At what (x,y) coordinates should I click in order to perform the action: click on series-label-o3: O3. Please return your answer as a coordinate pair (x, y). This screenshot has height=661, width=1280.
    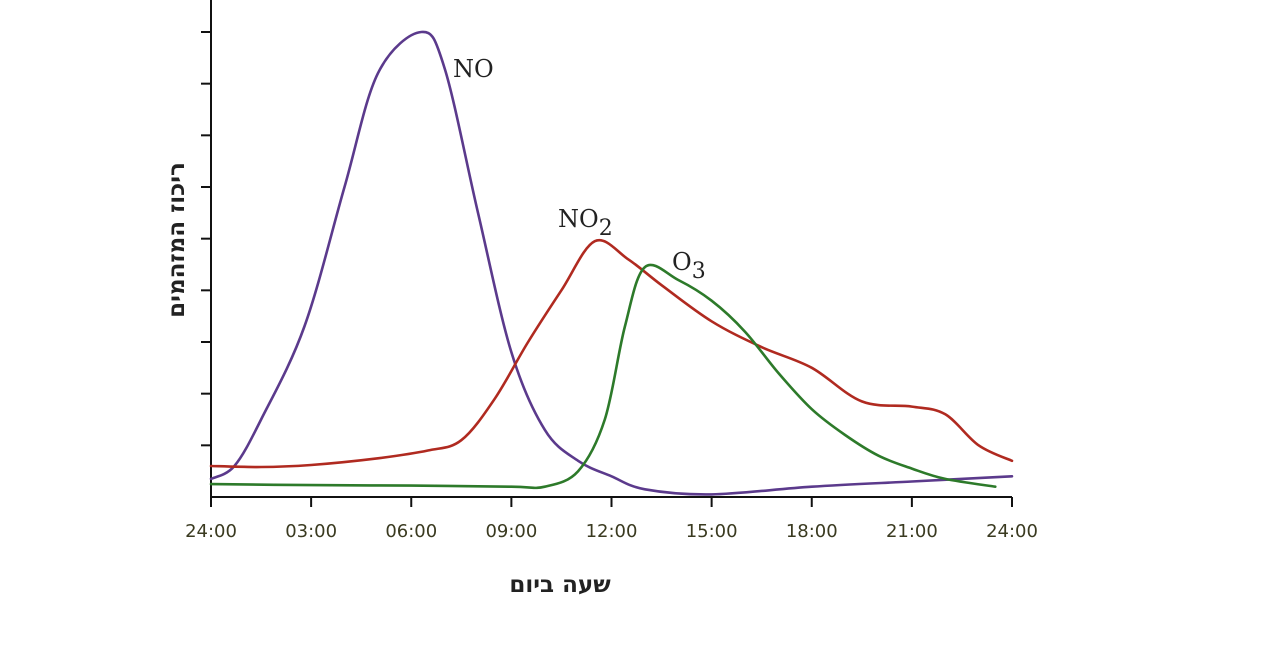
    Looking at the image, I should click on (689, 266).